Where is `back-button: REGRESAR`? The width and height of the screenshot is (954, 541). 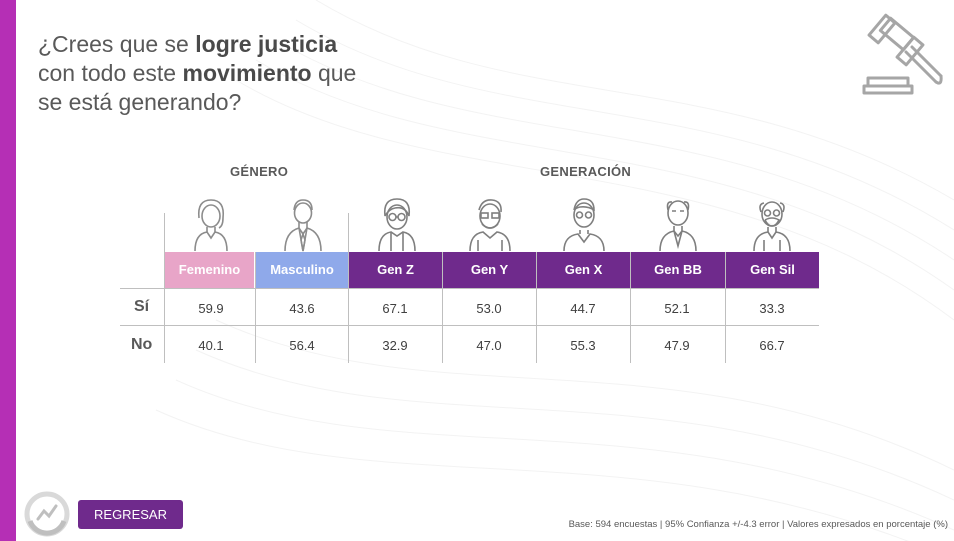
back-button: REGRESAR is located at coordinates (130, 514).